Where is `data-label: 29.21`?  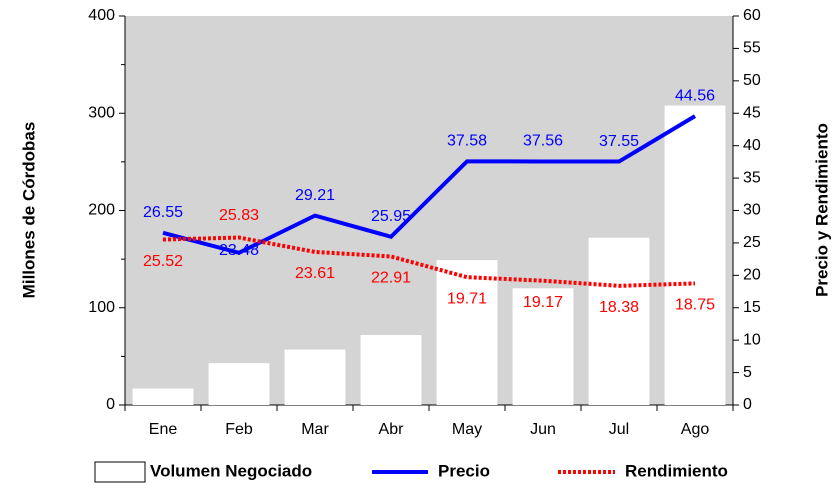 data-label: 29.21 is located at coordinates (315, 195).